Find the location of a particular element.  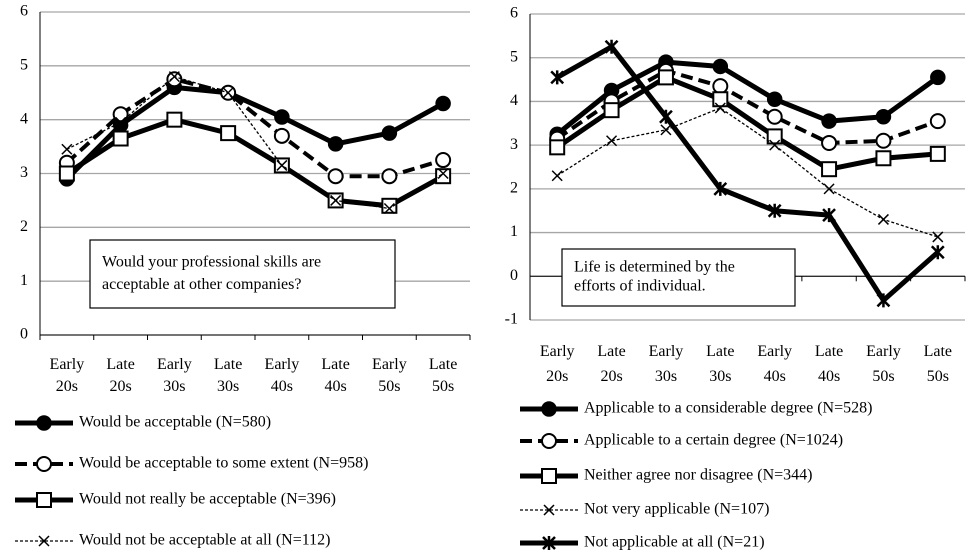

annotation: efforts of individual. is located at coordinates (640, 286).